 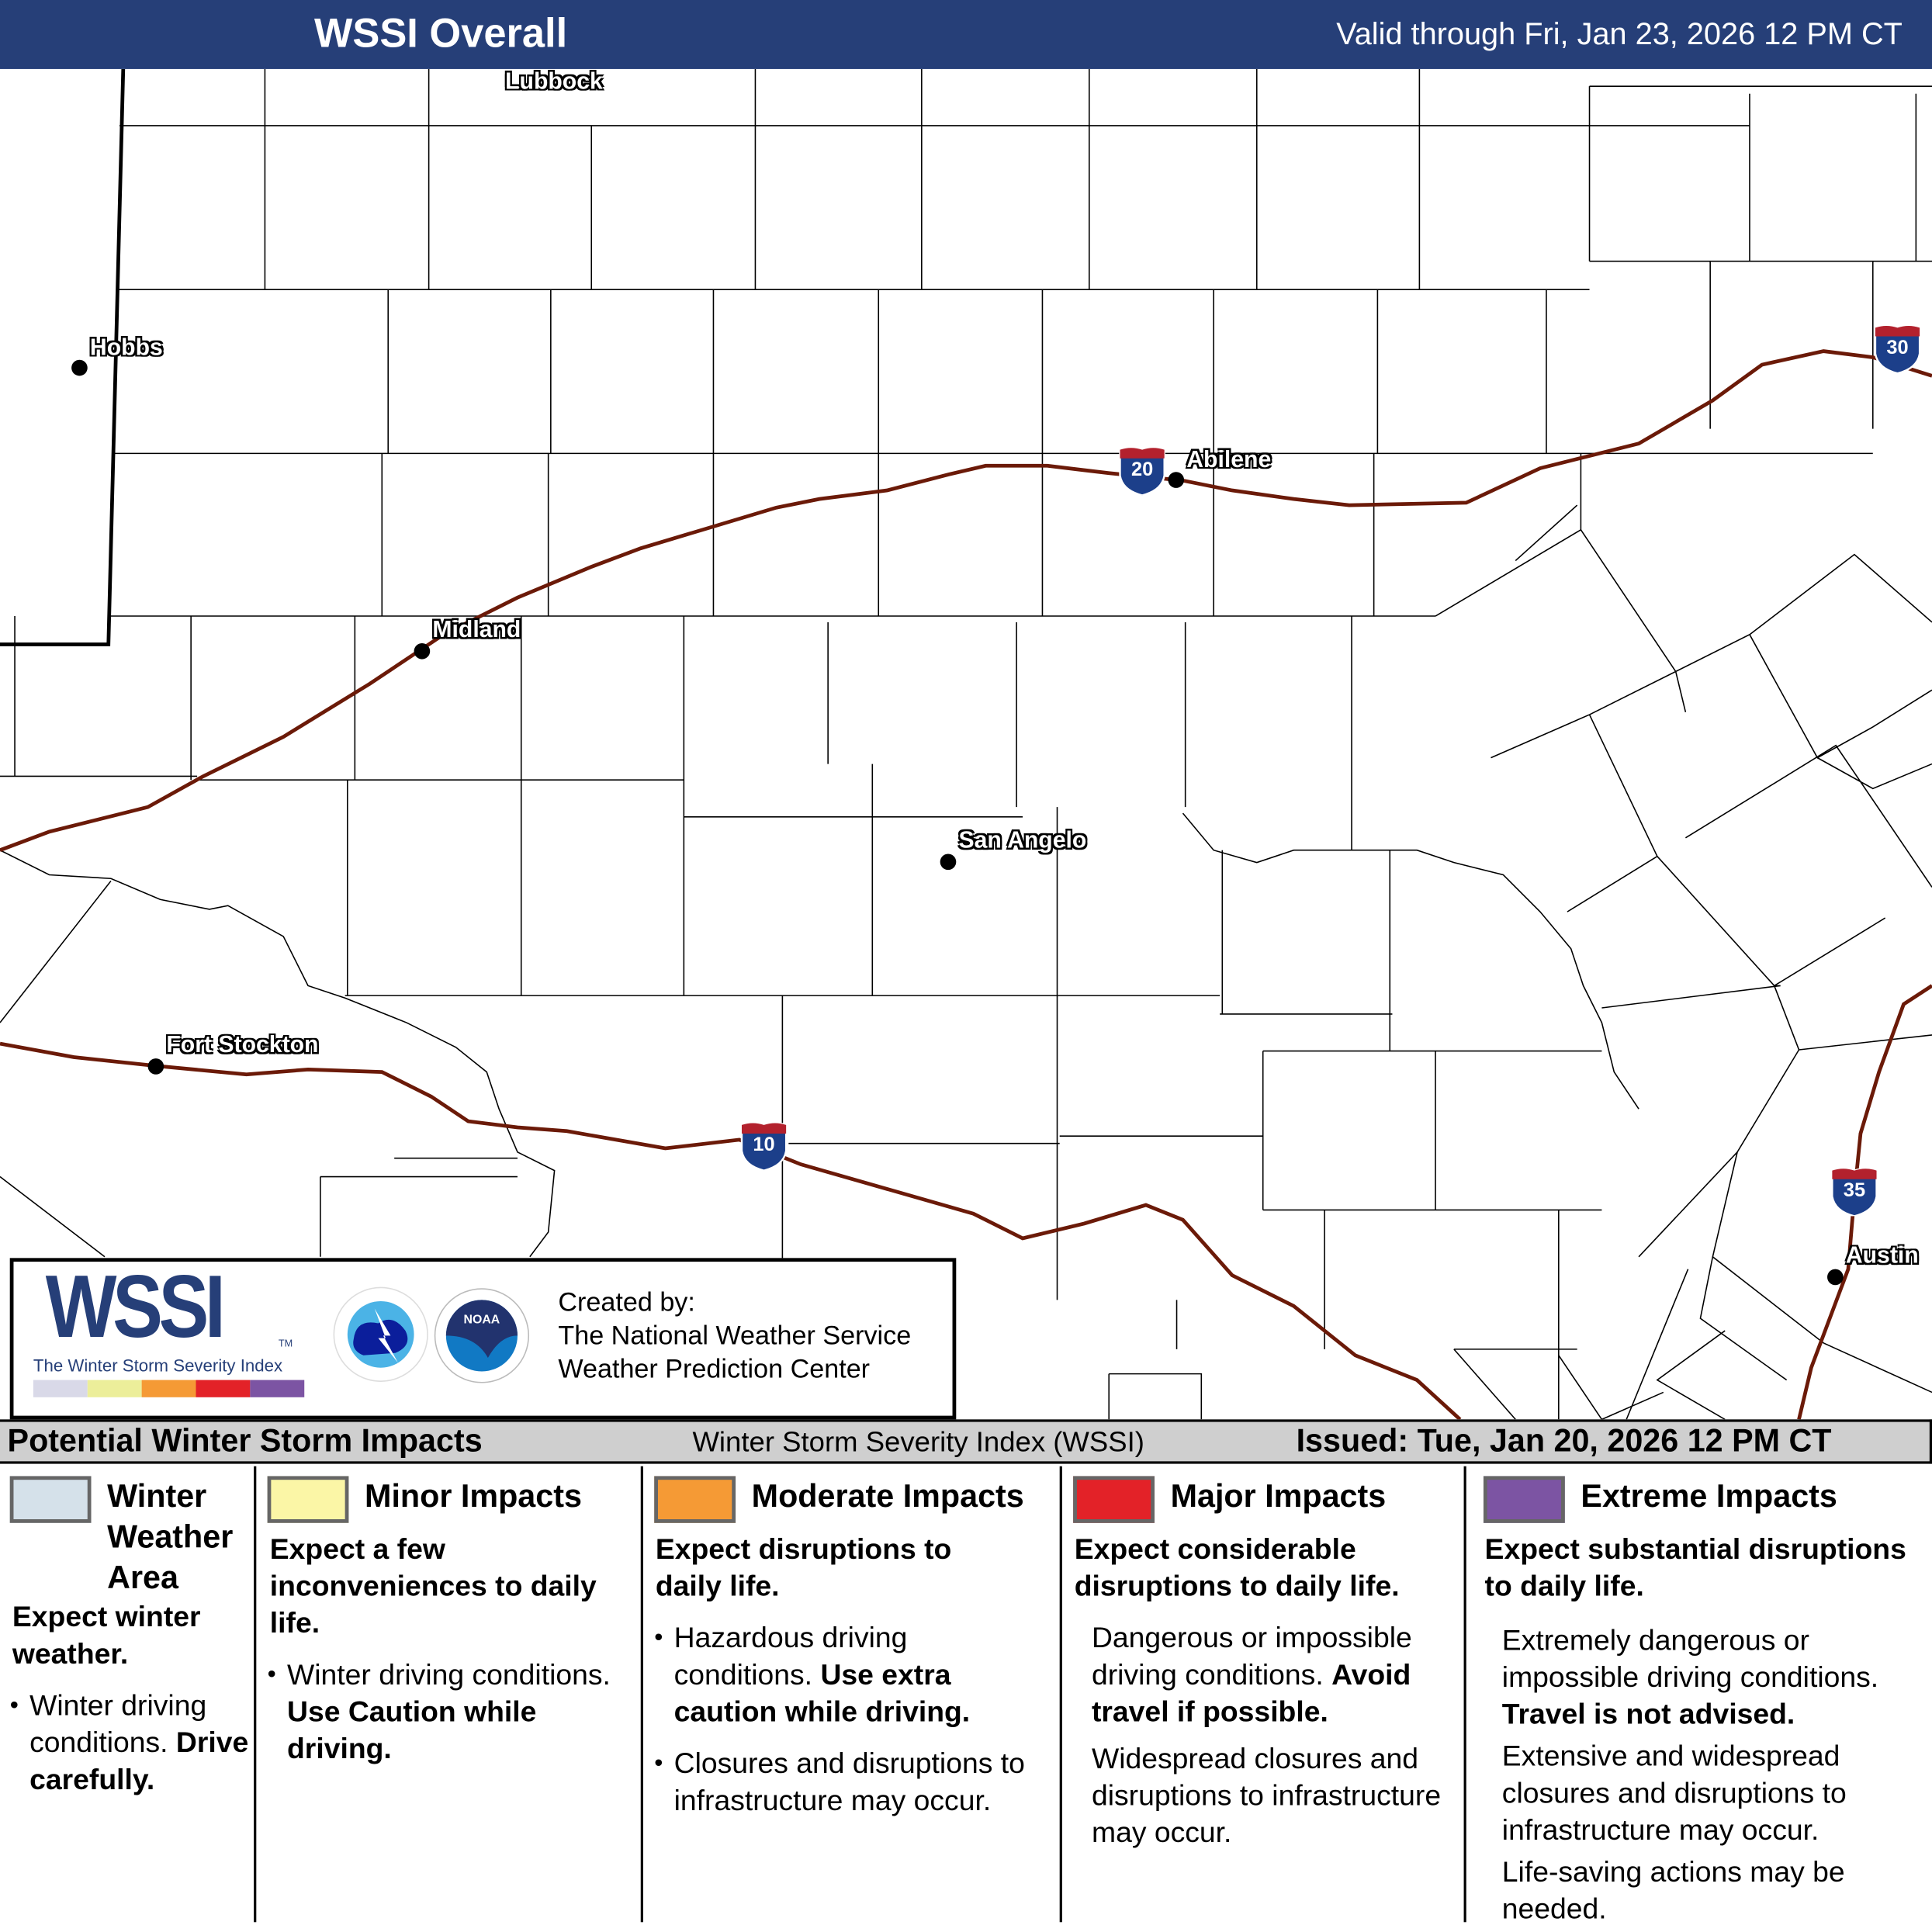 I want to click on legend-title: Winter Weather Area, so click(x=170, y=1536).